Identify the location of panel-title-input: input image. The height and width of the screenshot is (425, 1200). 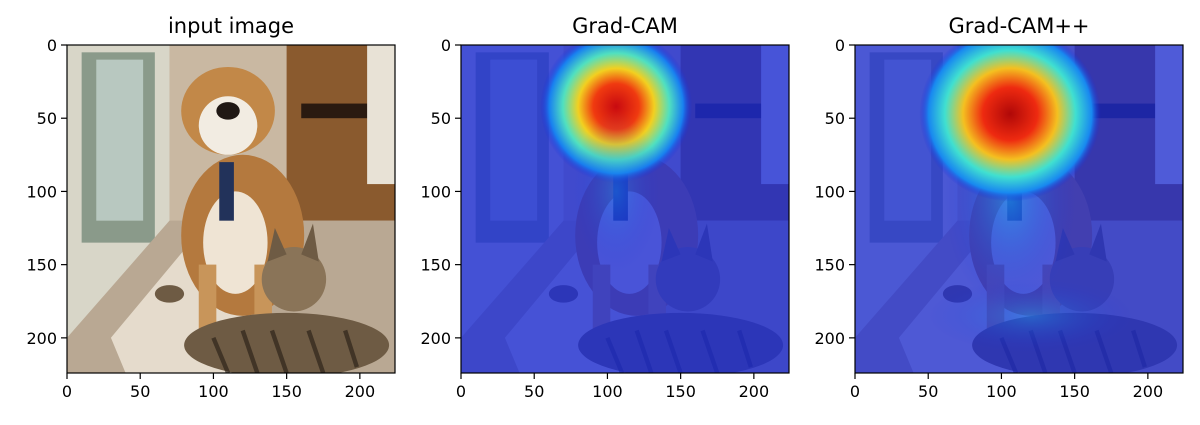
(231, 26).